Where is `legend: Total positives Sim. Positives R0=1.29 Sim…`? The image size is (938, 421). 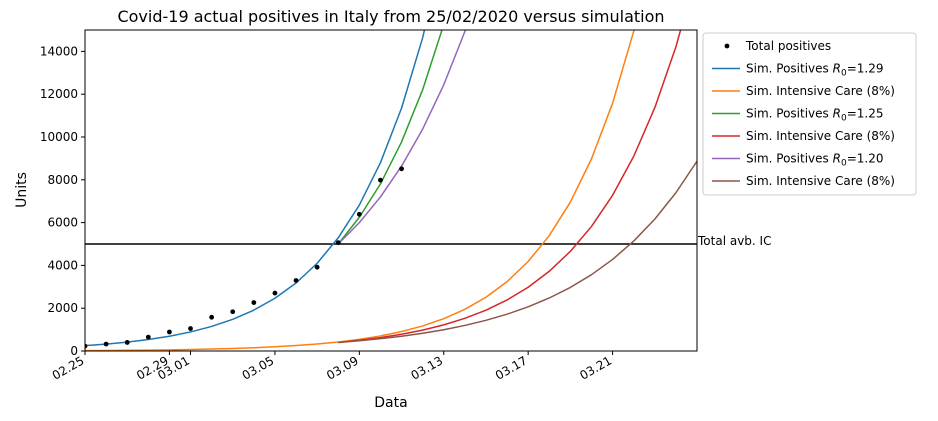 legend: Total positives Sim. Positives R0=1.29 Sim… is located at coordinates (809, 114).